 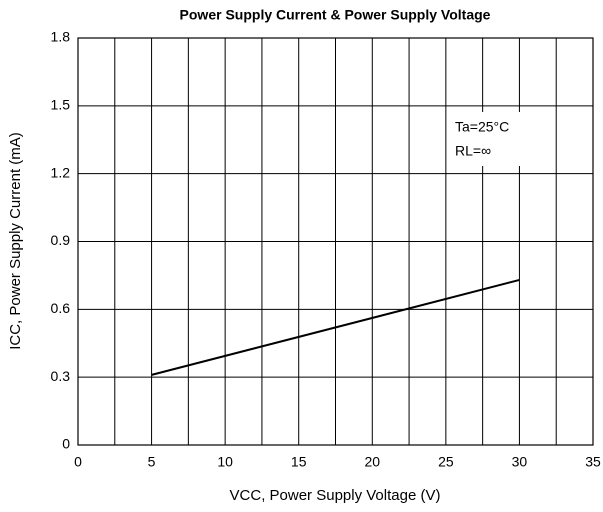 I want to click on data-line, so click(x=335, y=327).